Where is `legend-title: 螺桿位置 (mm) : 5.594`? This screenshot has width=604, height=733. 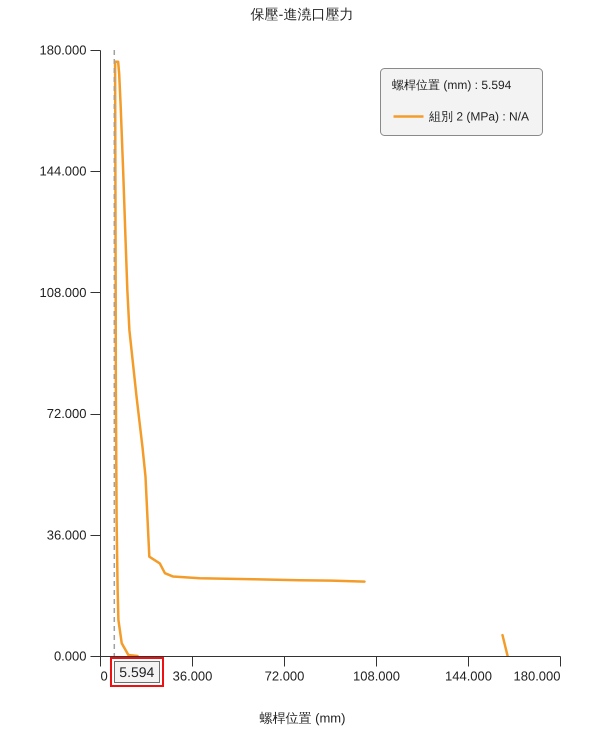 legend-title: 螺桿位置 (mm) : 5.594 is located at coordinates (452, 85).